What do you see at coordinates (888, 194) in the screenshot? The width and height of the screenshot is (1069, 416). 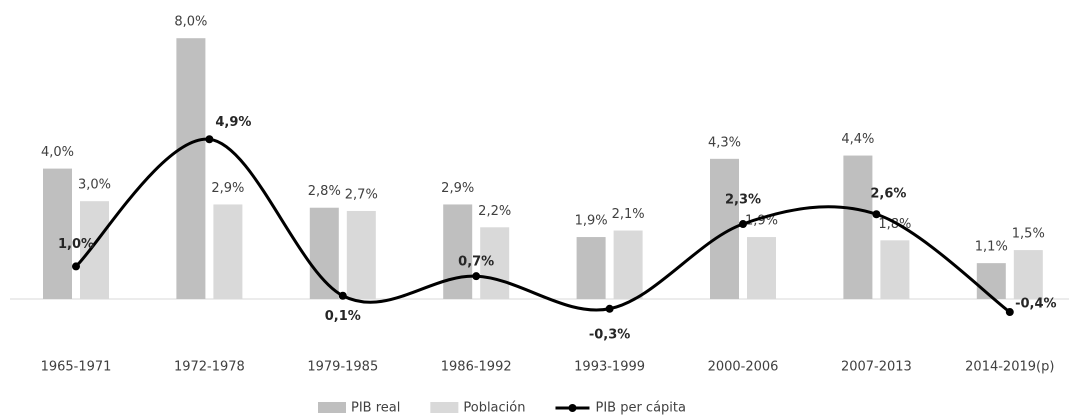 I see `line-value-label: 2,6%` at bounding box center [888, 194].